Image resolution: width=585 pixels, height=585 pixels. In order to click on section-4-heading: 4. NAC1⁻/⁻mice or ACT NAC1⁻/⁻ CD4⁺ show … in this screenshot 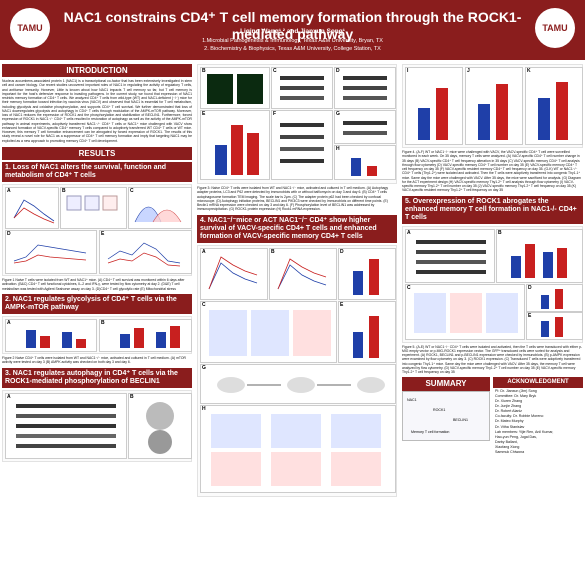, I will do `click(297, 228)`.